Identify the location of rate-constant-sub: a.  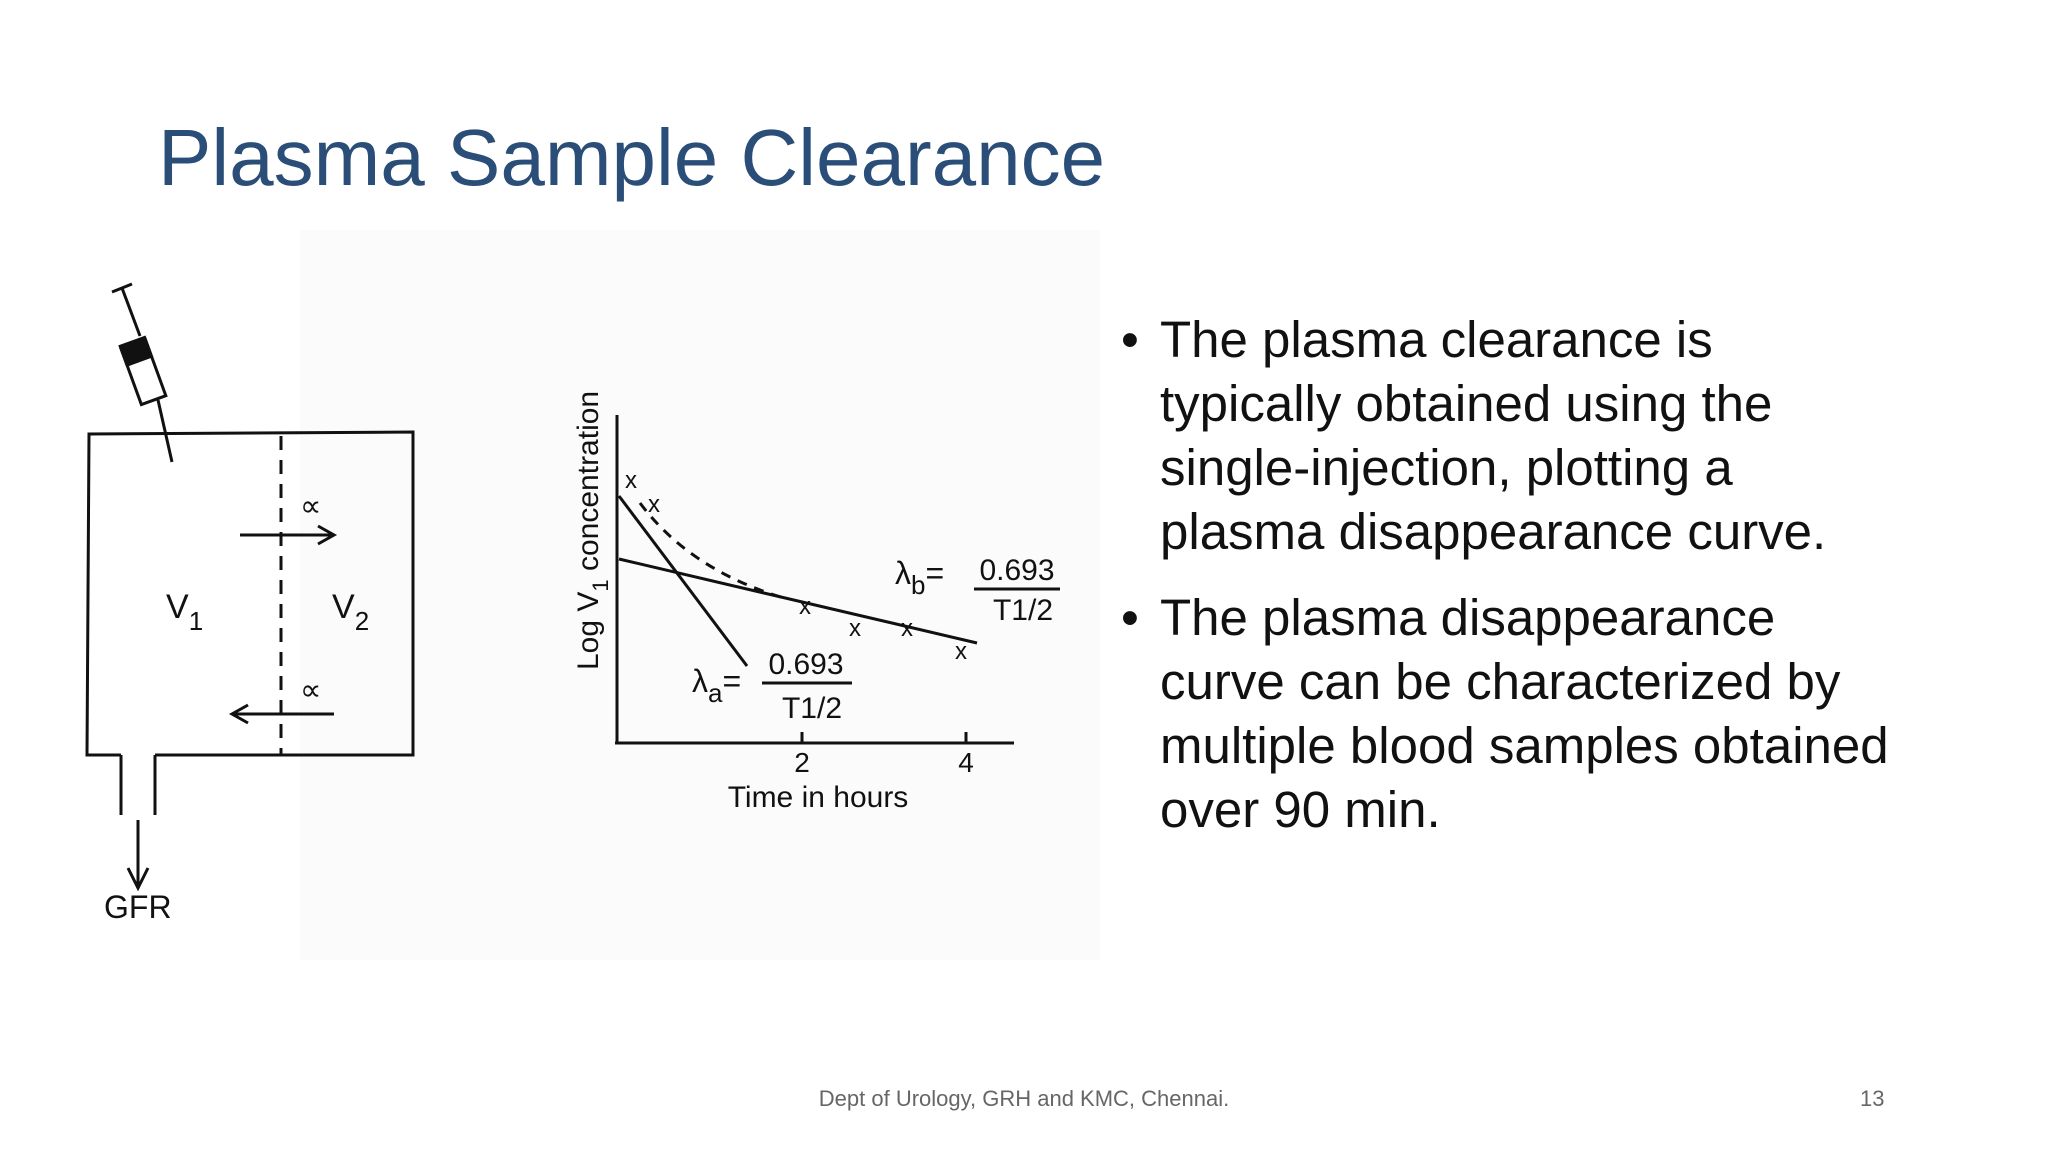
(715, 693).